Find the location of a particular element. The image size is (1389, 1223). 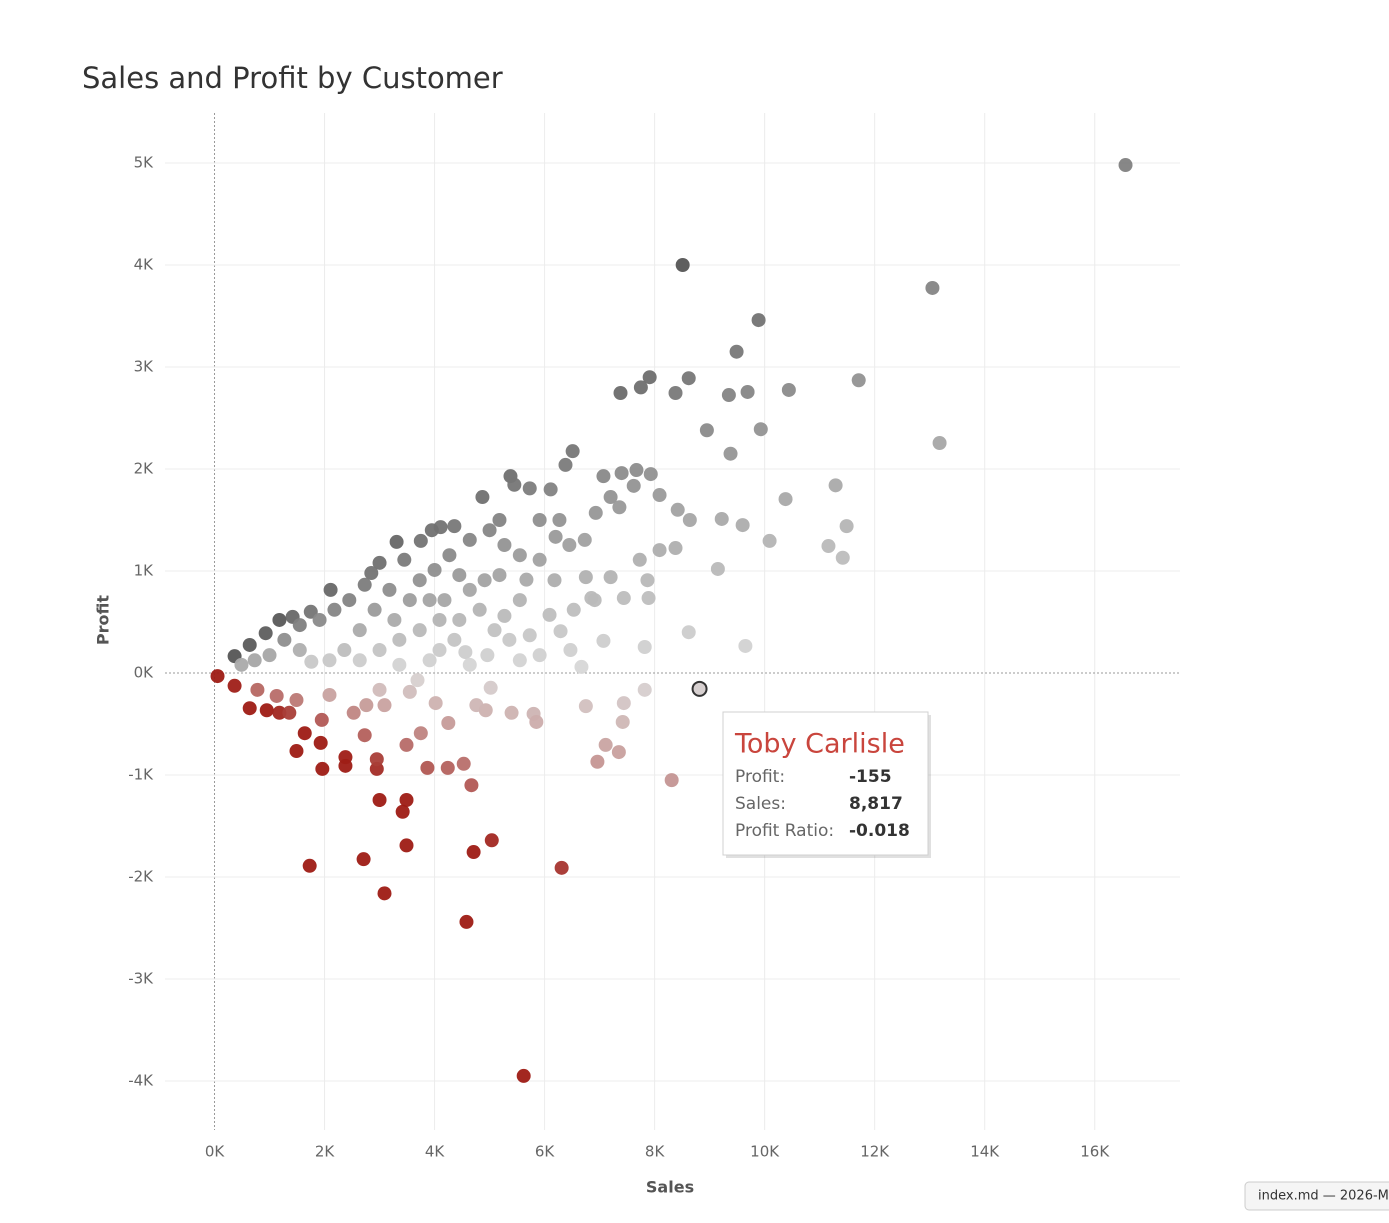

tab-box is located at coordinates (1316, 1196).